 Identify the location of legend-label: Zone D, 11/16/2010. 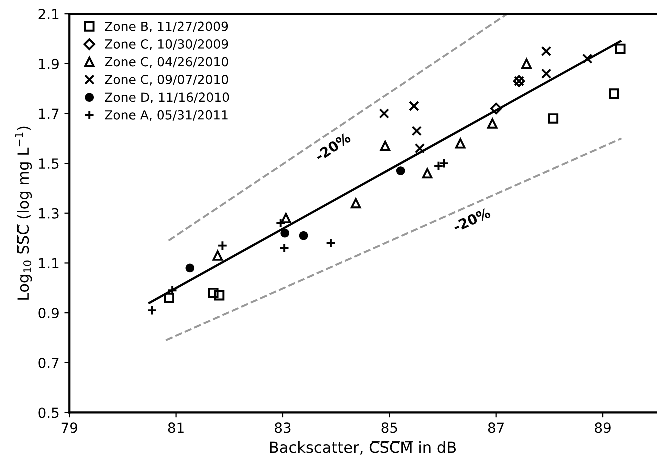
(167, 98).